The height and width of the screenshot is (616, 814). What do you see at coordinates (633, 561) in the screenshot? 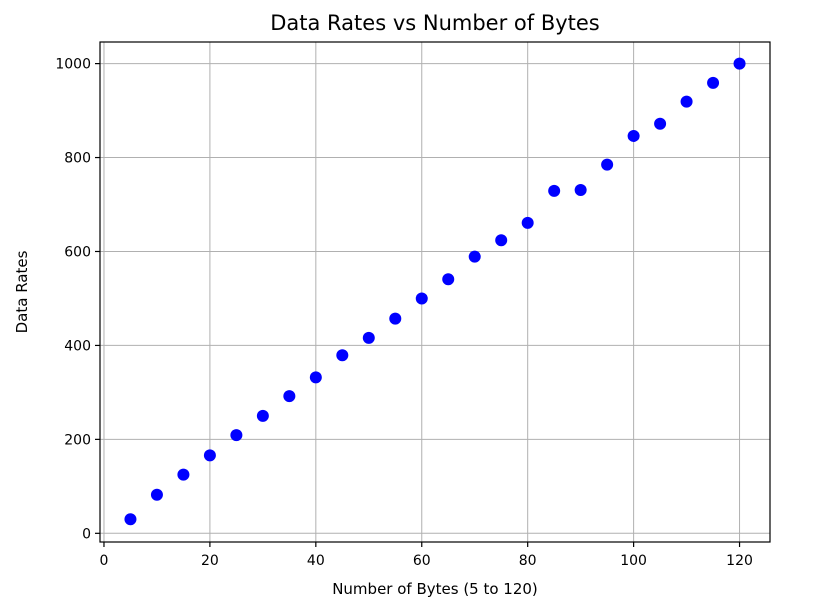
I see `x-tick-label: 100` at bounding box center [633, 561].